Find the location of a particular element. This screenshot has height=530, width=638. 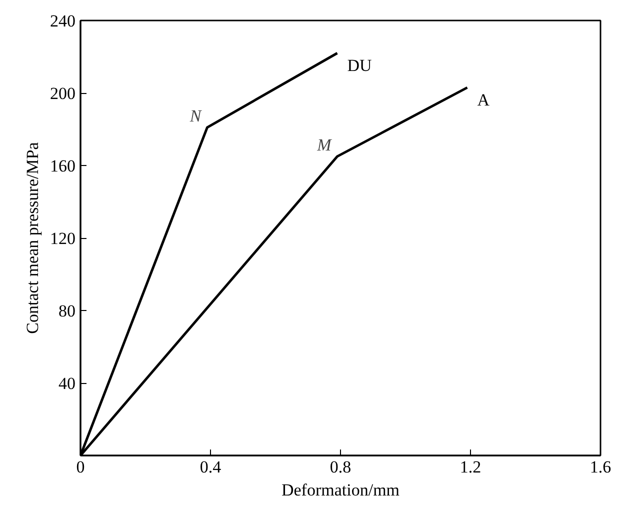

y-tick-label: 80 is located at coordinates (67, 311).